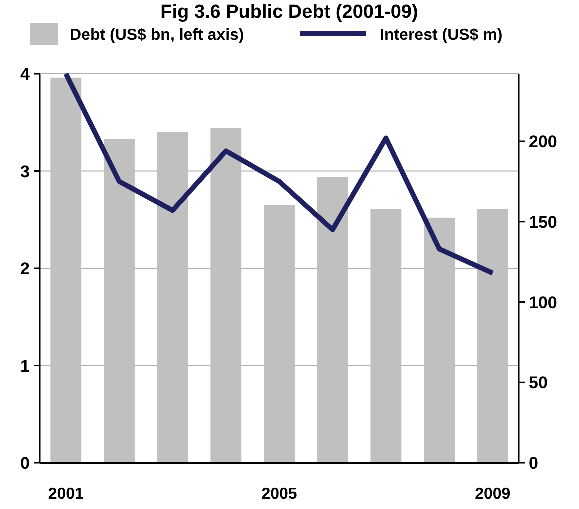 This screenshot has width=579, height=509. Describe the element at coordinates (25, 74) in the screenshot. I see `y-tick-label: 4` at that location.